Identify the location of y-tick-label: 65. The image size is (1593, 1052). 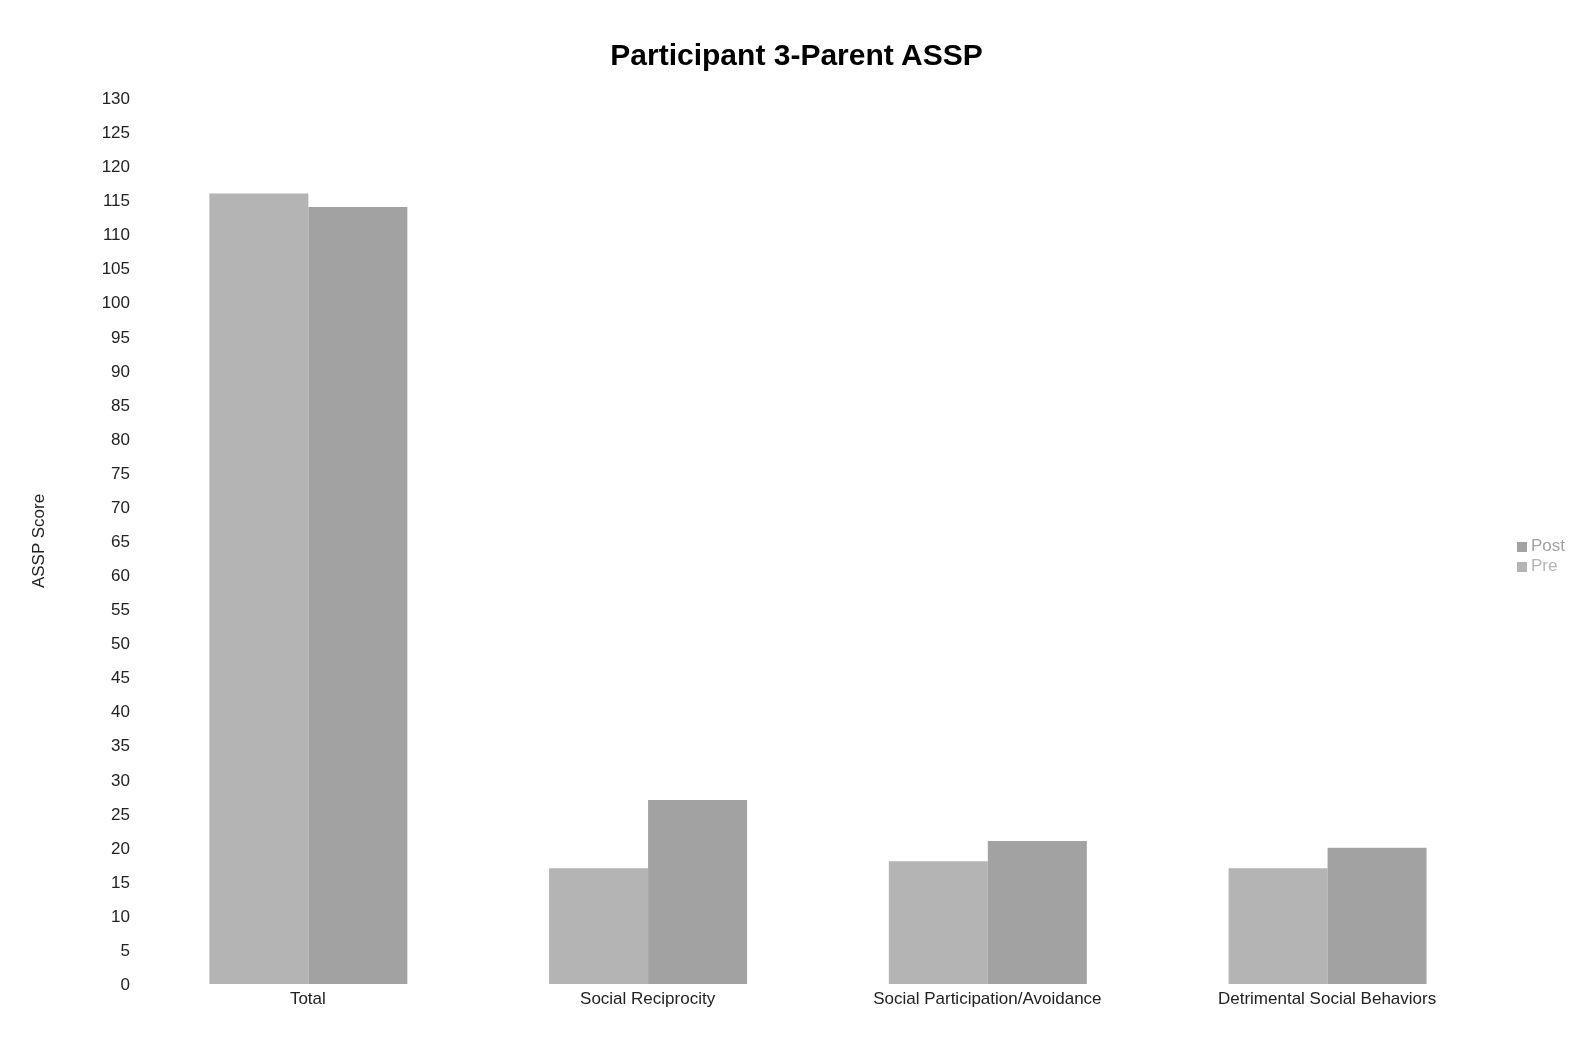
(120, 542).